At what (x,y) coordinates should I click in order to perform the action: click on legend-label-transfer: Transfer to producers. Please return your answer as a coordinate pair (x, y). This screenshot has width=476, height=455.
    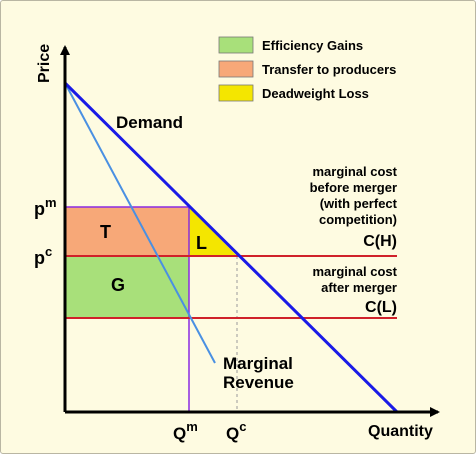
    Looking at the image, I should click on (329, 69).